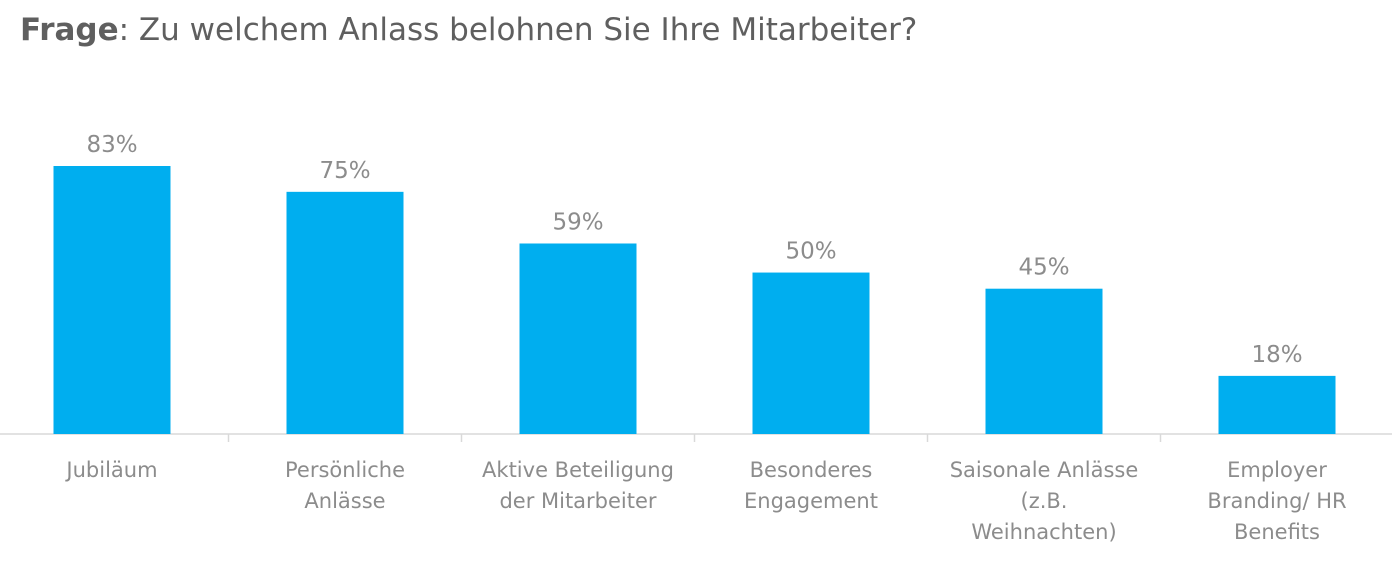 This screenshot has width=1392, height=572. What do you see at coordinates (1277, 532) in the screenshot?
I see `category-label-line: Benefits` at bounding box center [1277, 532].